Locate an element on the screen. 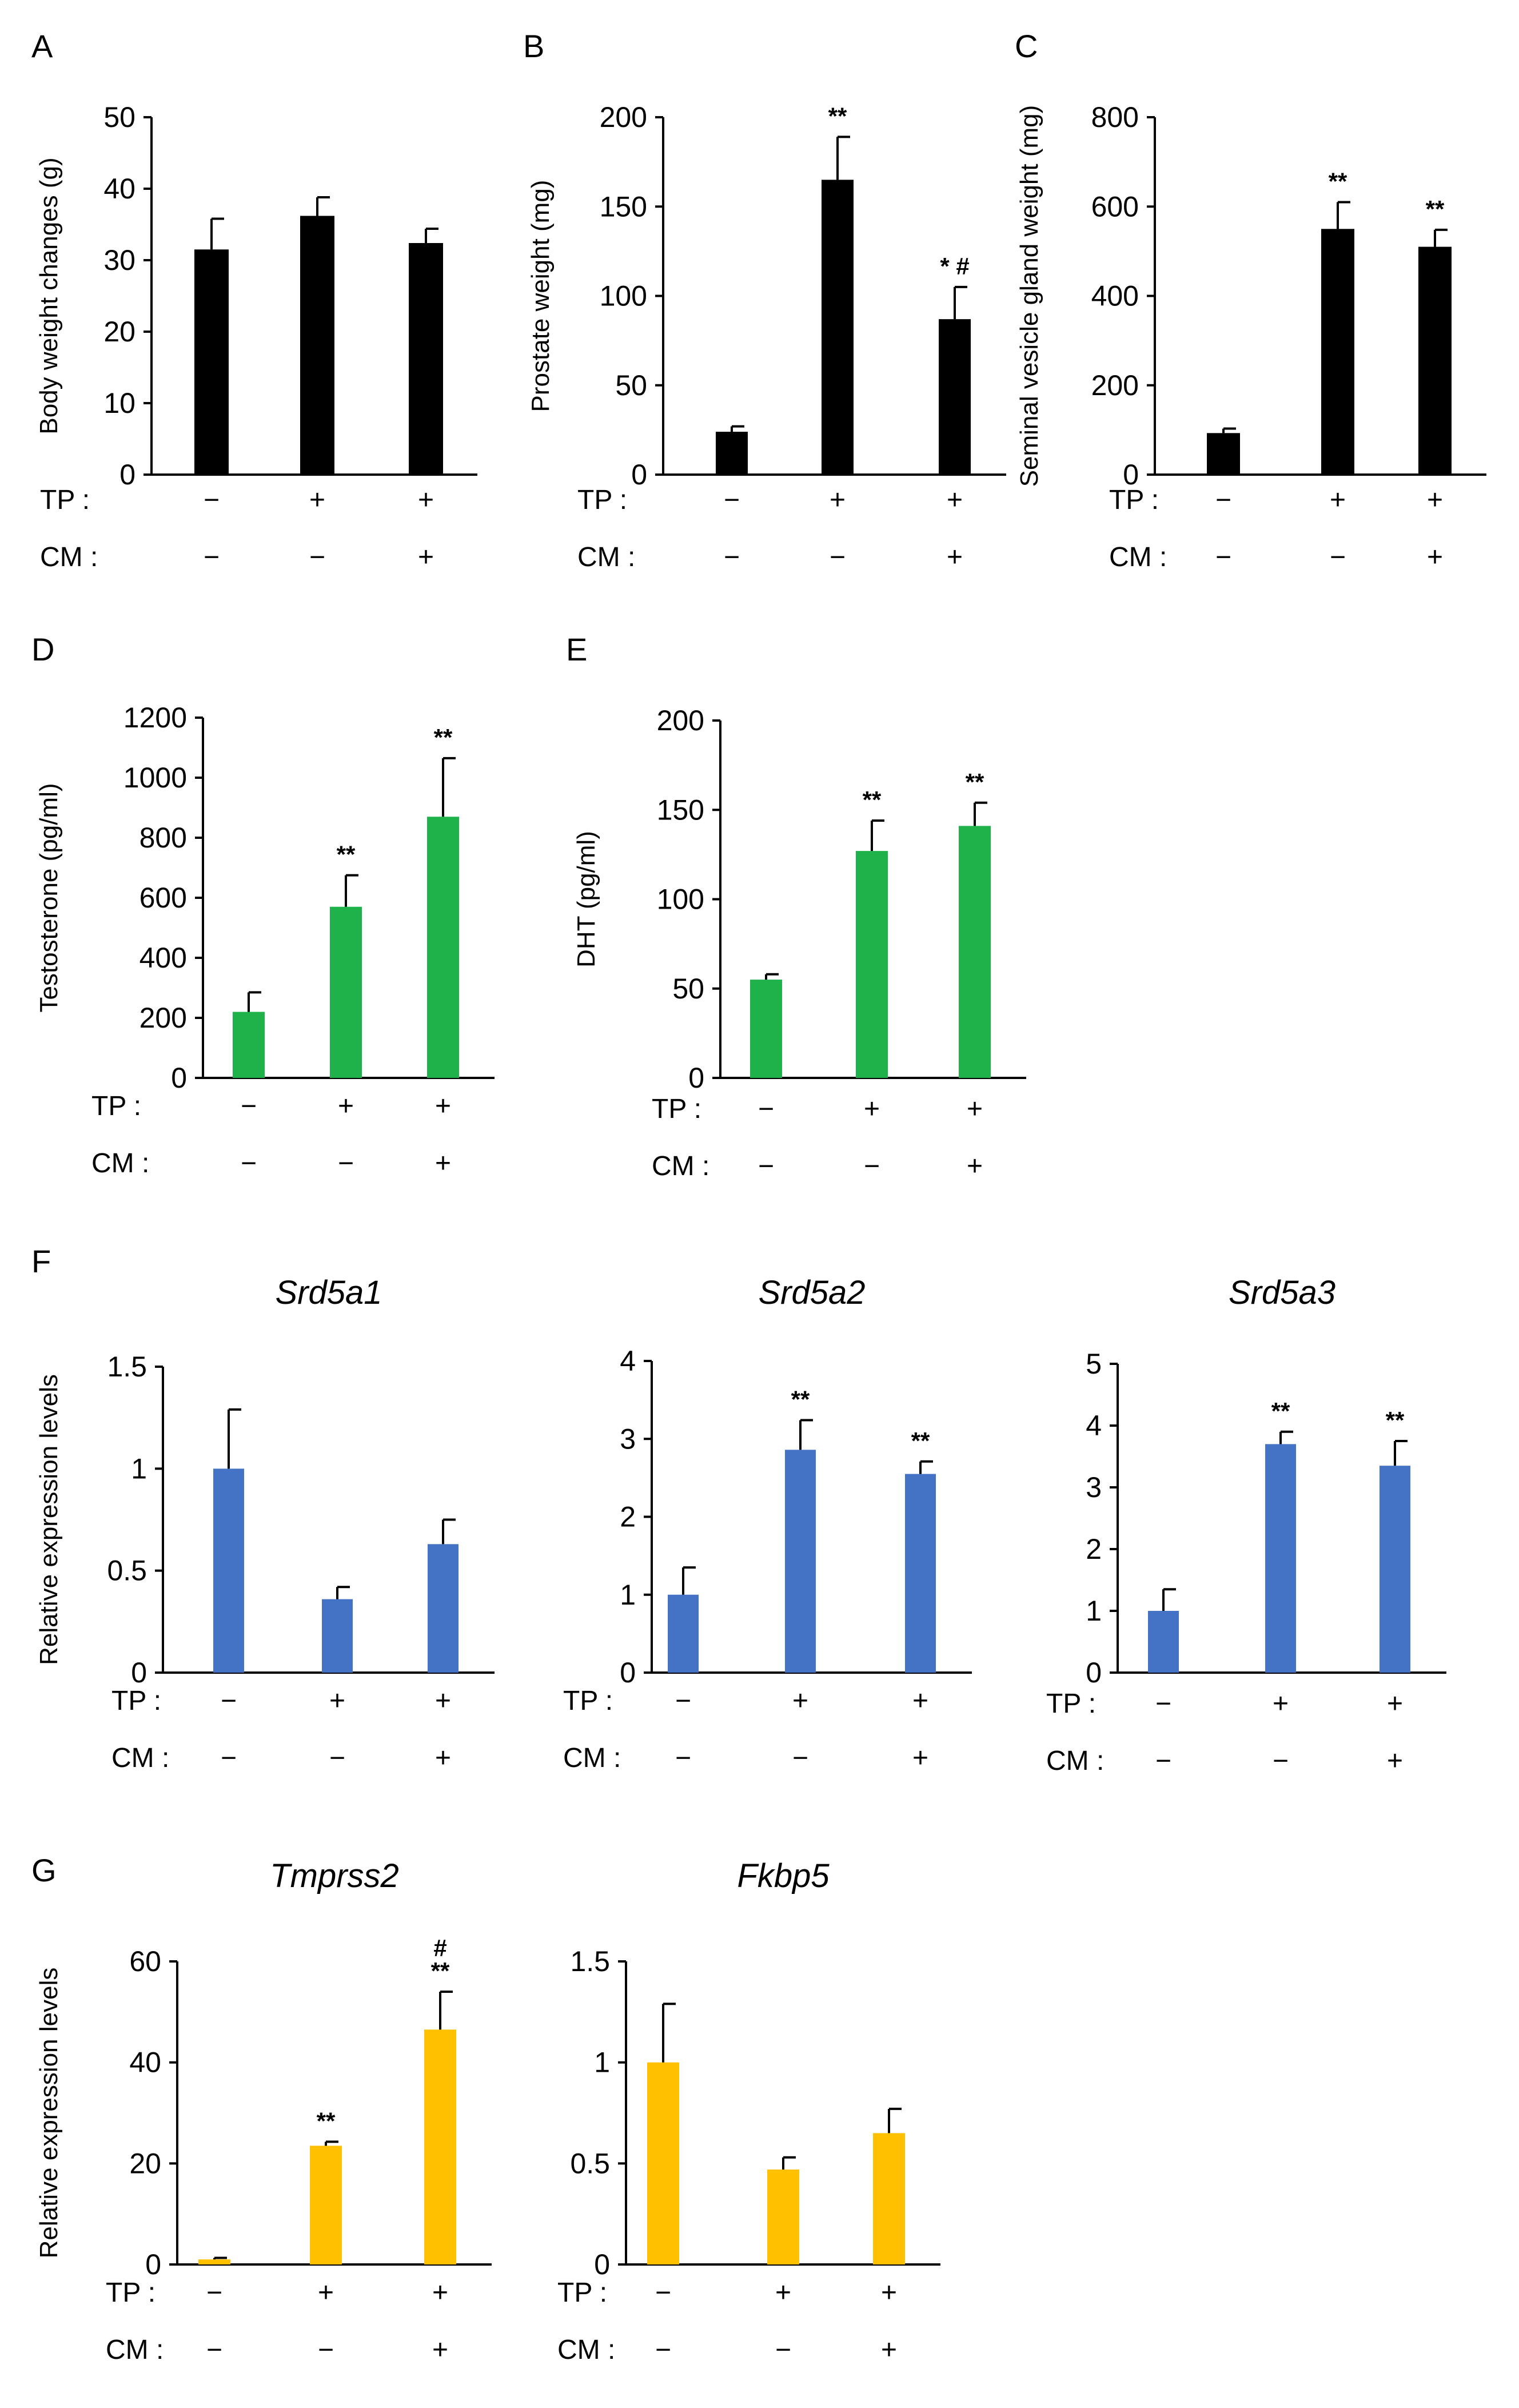 The width and height of the screenshot is (1519, 2408). chart-title: Tmprss2 is located at coordinates (335, 1875).